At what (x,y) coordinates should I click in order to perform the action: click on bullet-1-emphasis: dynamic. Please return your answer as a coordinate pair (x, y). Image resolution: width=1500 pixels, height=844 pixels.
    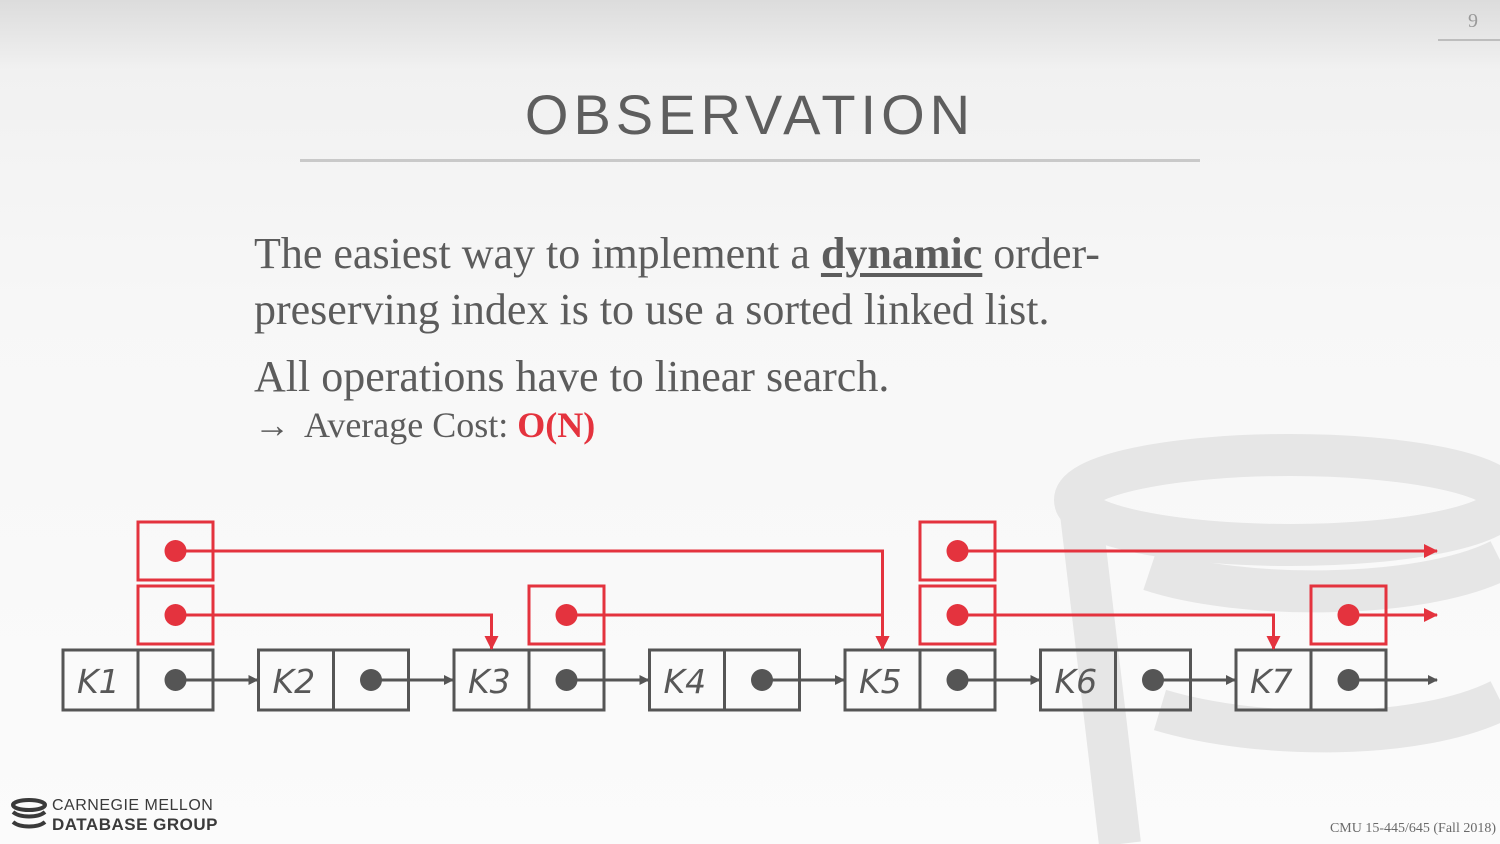
    Looking at the image, I should click on (901, 253).